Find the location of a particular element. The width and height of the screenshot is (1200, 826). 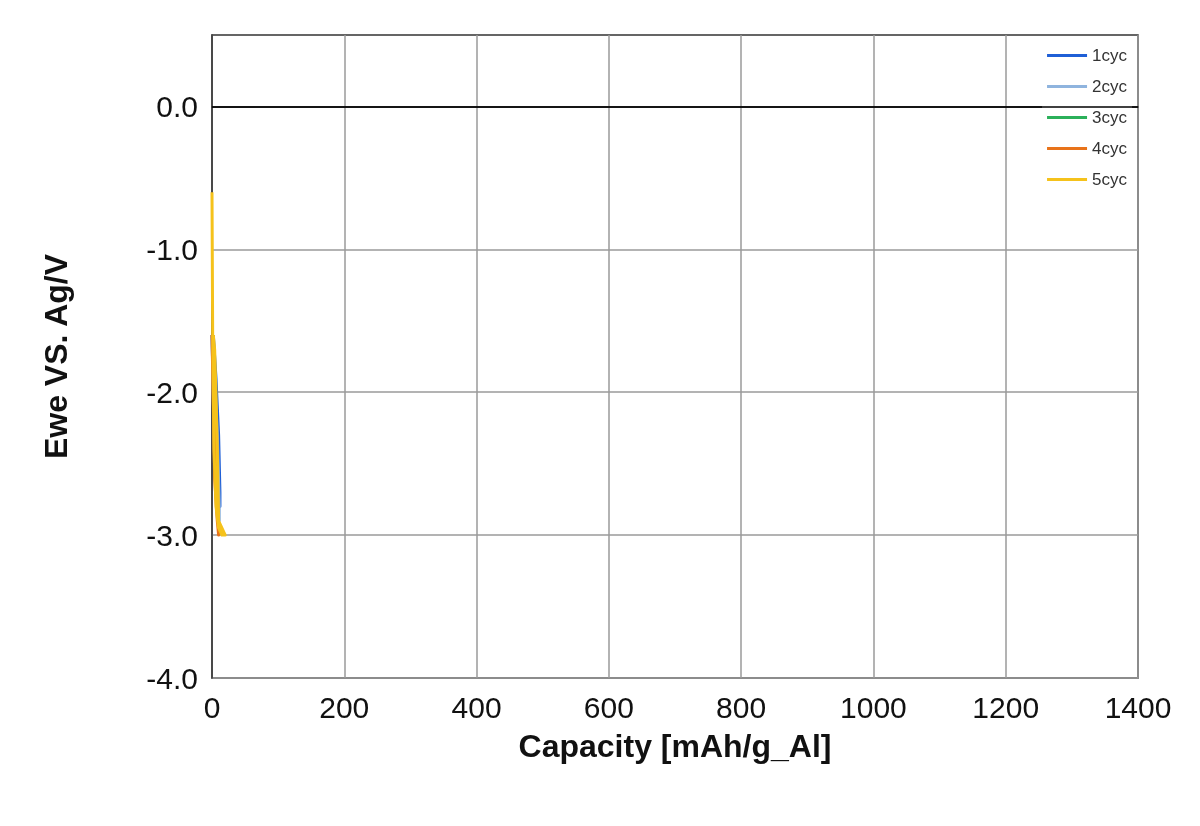

x-axis-title: Capacity [mAh/g_Al] is located at coordinates (675, 746).